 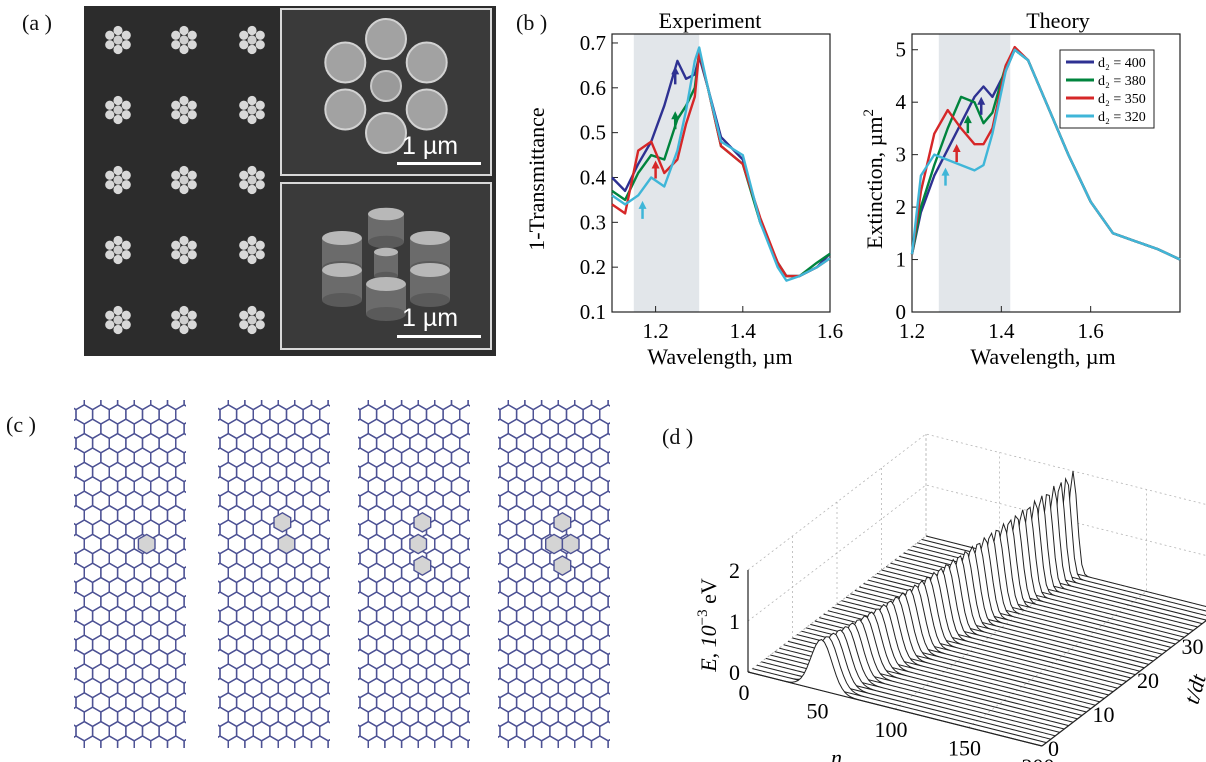 I want to click on t-axis-label: t/dt, so click(x=1192, y=689).